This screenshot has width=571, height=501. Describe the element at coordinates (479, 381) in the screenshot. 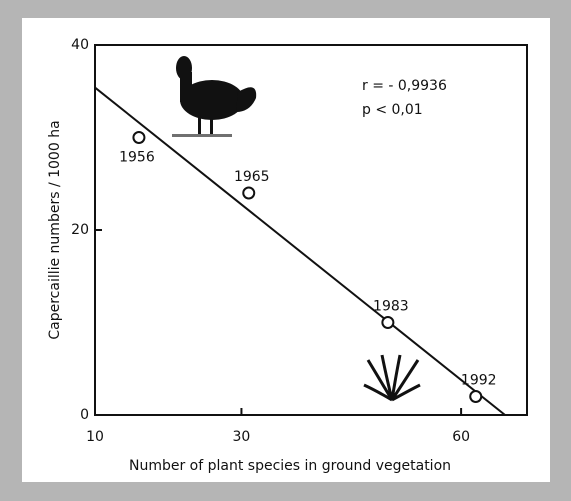

I see `point-label: 1992` at that location.